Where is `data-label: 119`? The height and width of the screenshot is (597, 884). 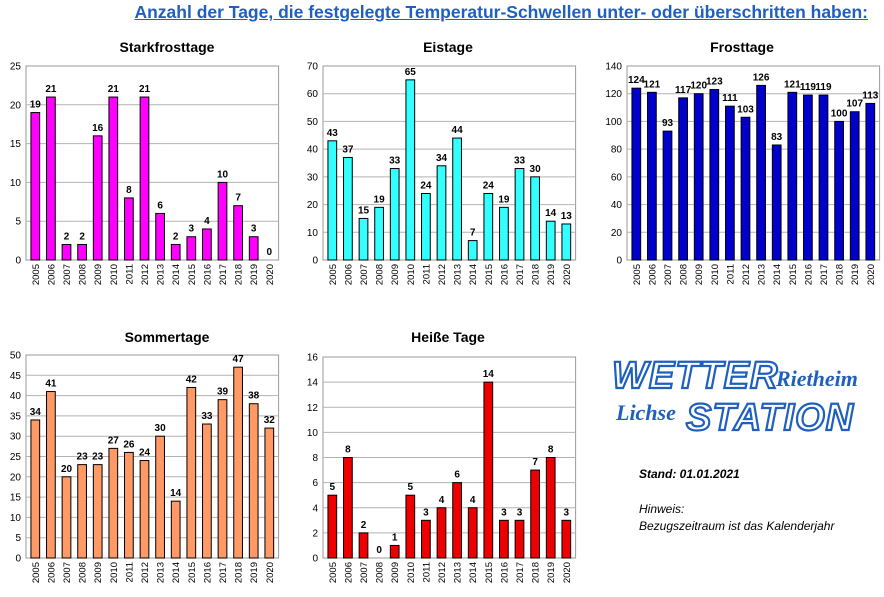 data-label: 119 is located at coordinates (808, 87).